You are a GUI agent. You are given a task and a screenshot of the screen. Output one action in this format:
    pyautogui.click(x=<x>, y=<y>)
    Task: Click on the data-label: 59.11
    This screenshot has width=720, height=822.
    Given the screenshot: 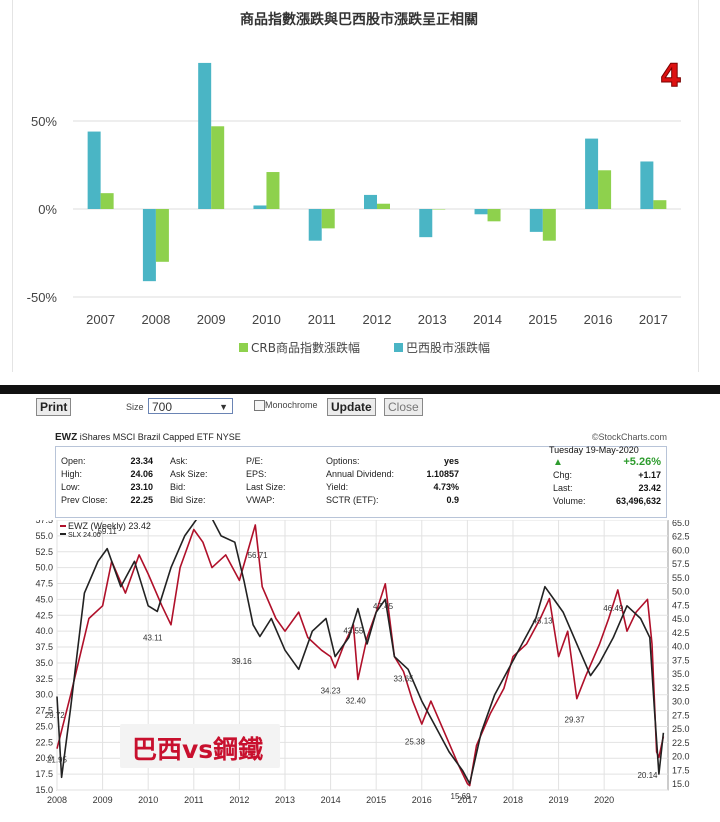 What is the action you would take?
    pyautogui.click(x=107, y=531)
    